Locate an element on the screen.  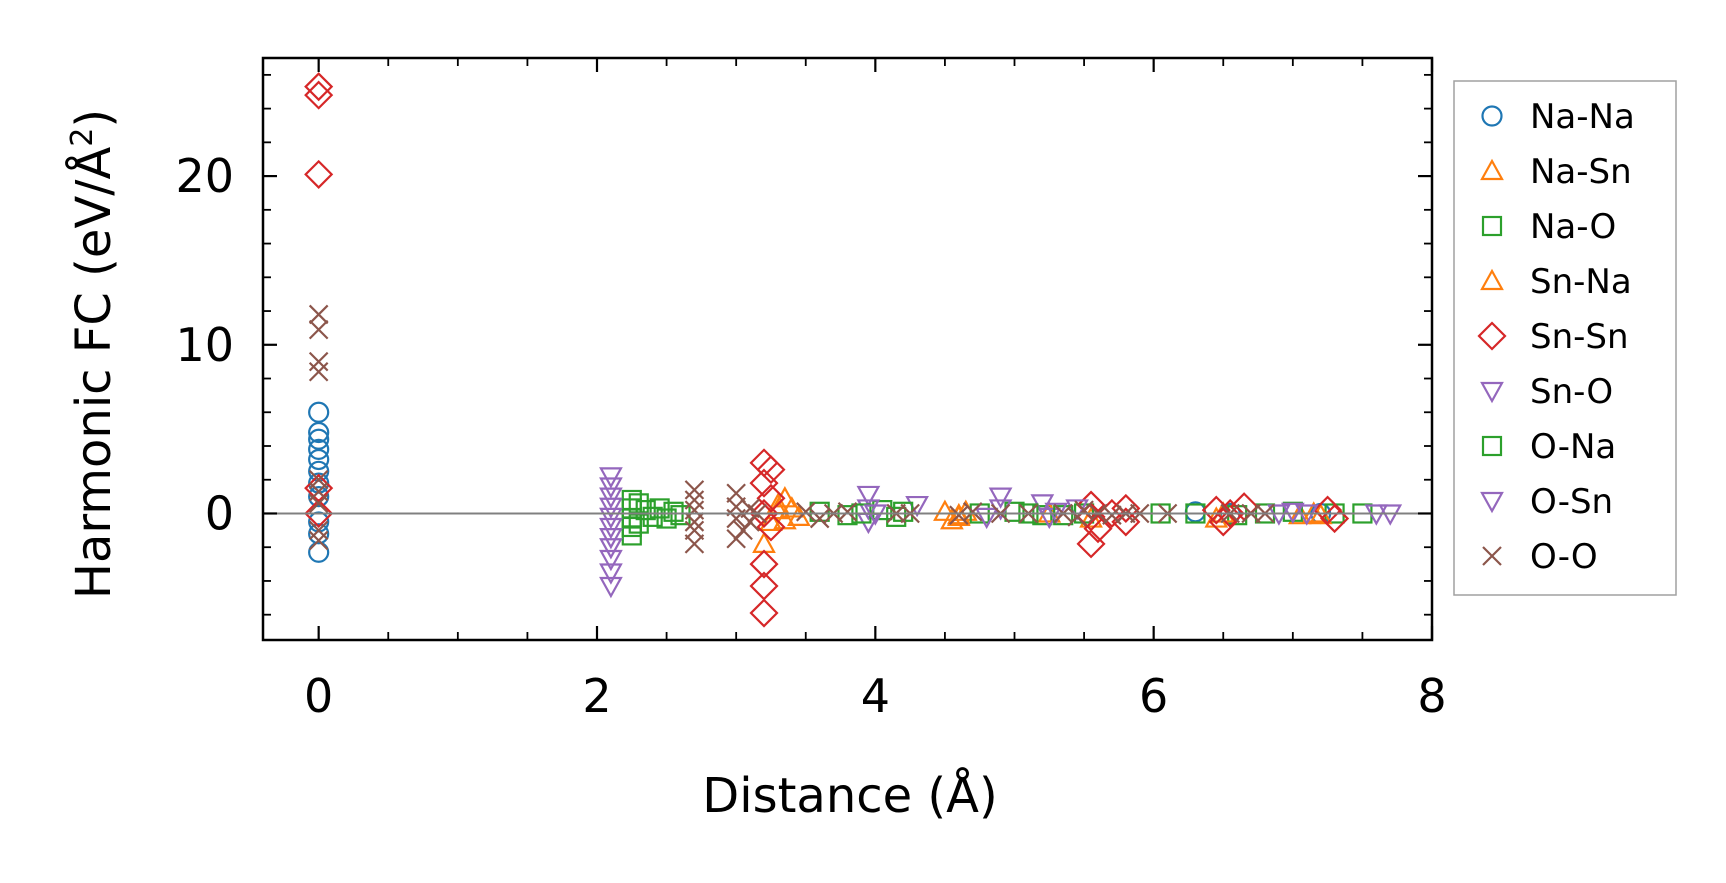
legend-marker-na-sn is located at coordinates (1492, 169).